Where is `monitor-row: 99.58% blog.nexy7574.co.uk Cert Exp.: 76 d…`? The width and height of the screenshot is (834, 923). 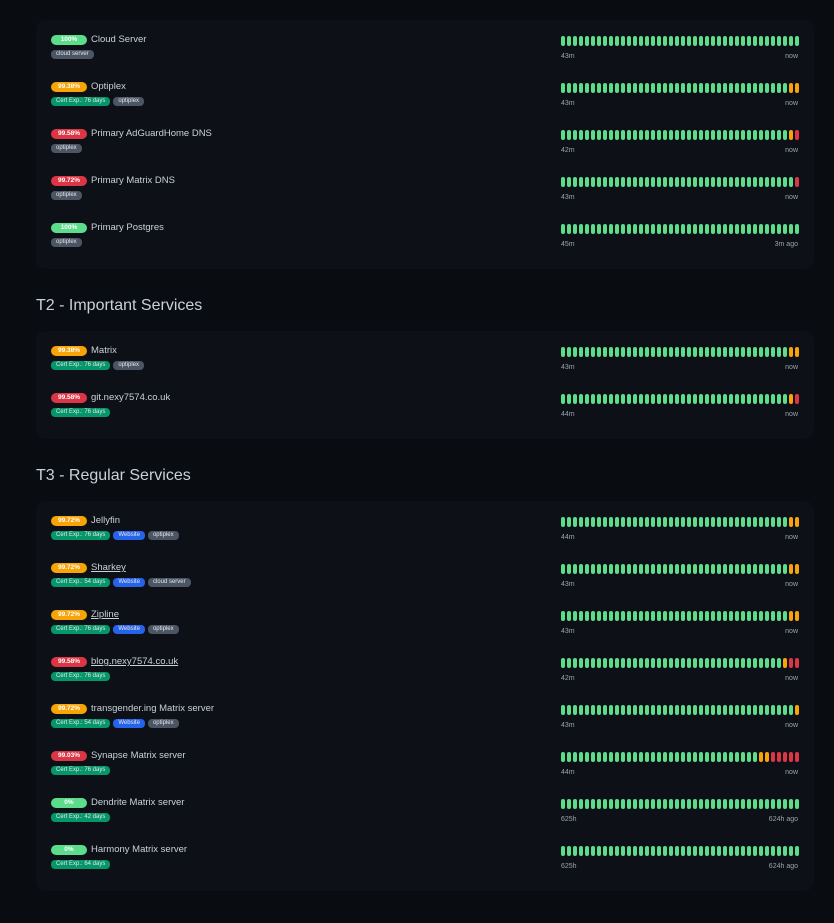
monitor-row: 99.58% blog.nexy7574.co.uk Cert Exp.: 76 d… is located at coordinates (425, 679).